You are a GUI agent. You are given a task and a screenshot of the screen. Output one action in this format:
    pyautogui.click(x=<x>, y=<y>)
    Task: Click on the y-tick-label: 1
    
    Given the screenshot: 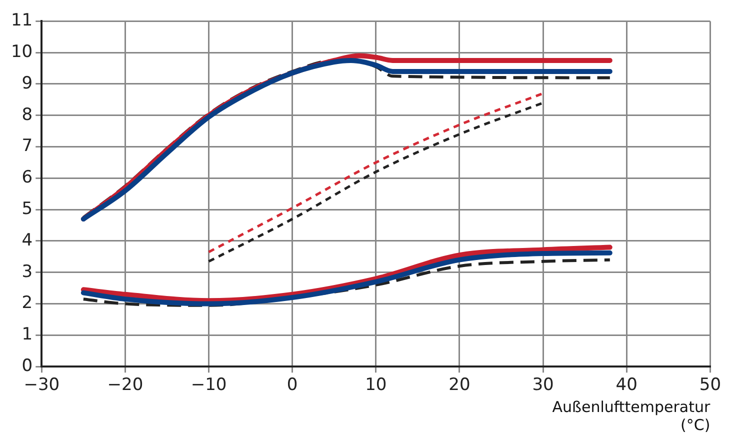 What is the action you would take?
    pyautogui.click(x=27, y=334)
    